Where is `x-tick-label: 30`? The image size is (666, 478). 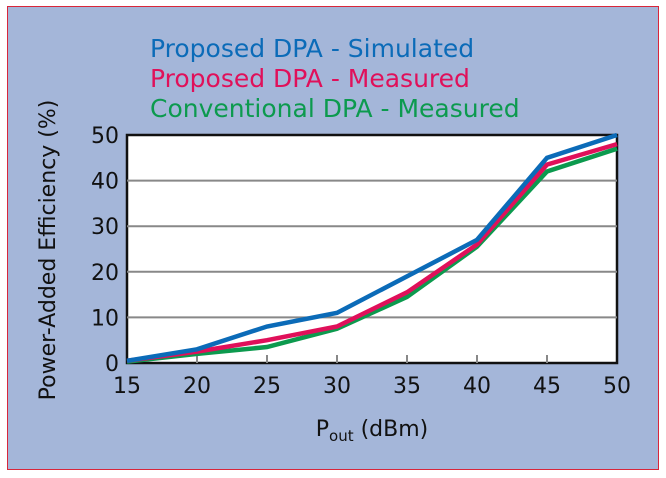
x-tick-label: 30 is located at coordinates (337, 386).